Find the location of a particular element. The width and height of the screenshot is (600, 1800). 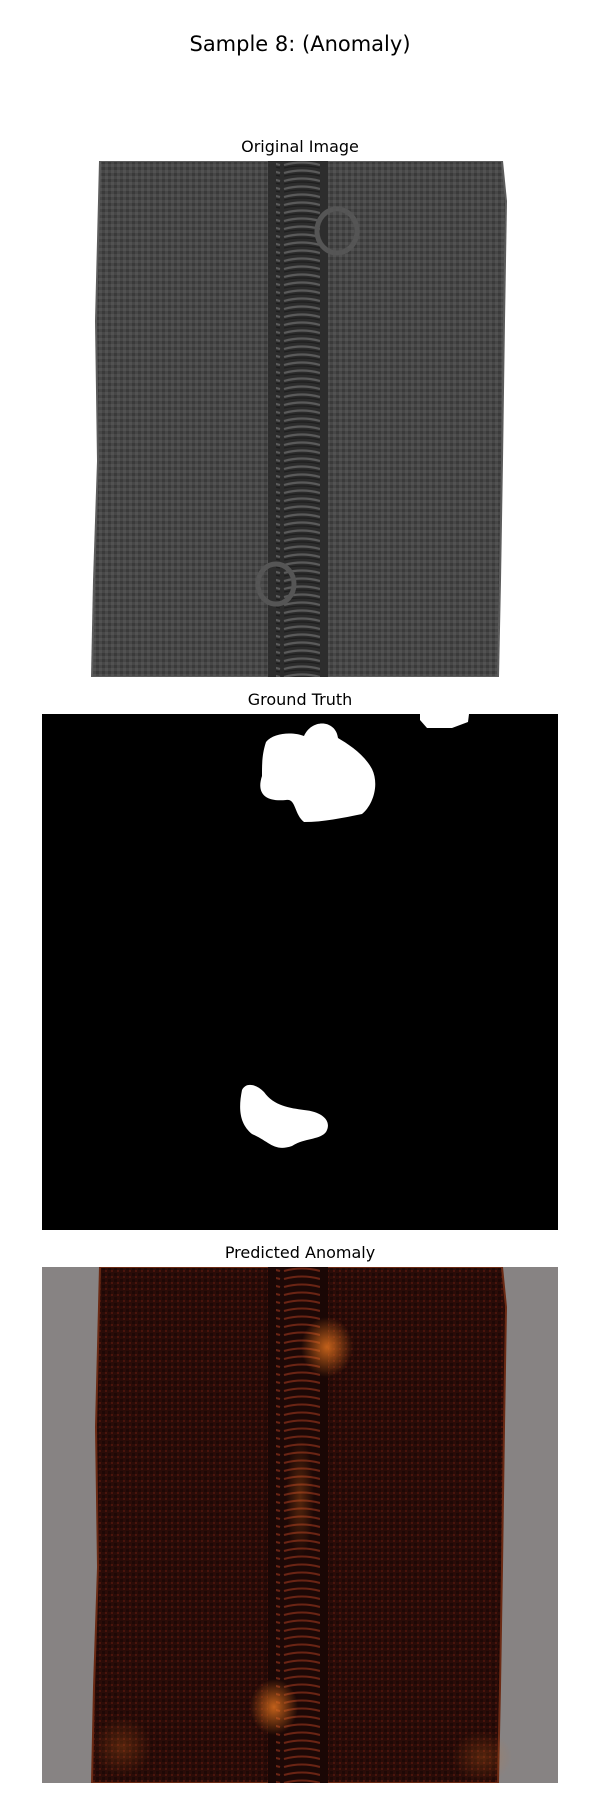

mask-blob-large is located at coordinates (318, 772).